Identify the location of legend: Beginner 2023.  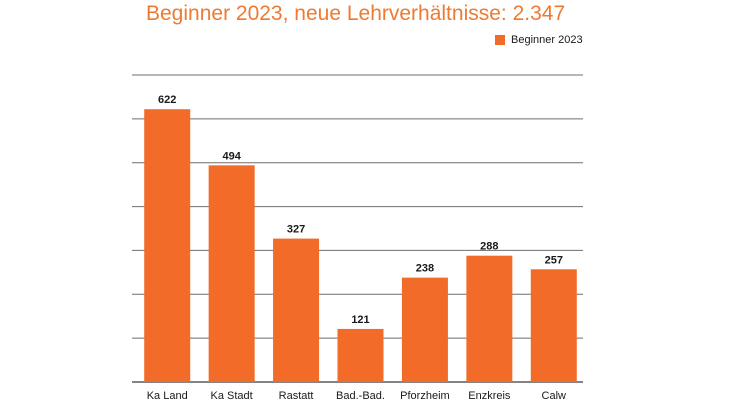
(539, 40).